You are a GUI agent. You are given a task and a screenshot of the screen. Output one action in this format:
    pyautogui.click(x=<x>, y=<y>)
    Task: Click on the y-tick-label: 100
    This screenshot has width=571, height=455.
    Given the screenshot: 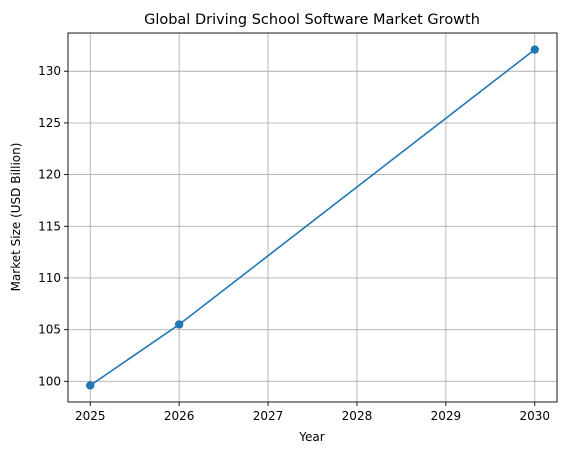 What is the action you would take?
    pyautogui.click(x=49, y=381)
    